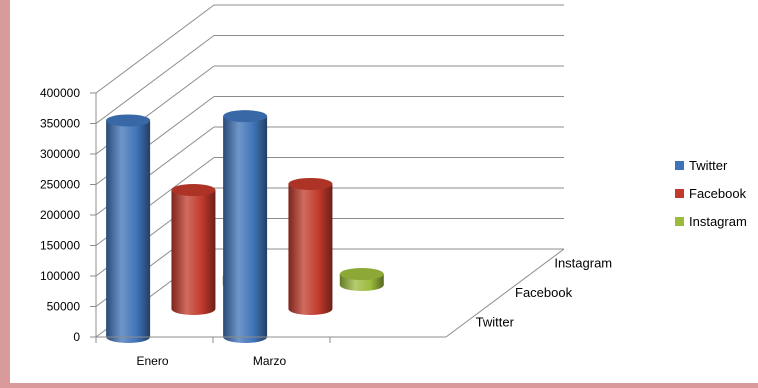  I want to click on legend-label: Twitter, so click(708, 165).